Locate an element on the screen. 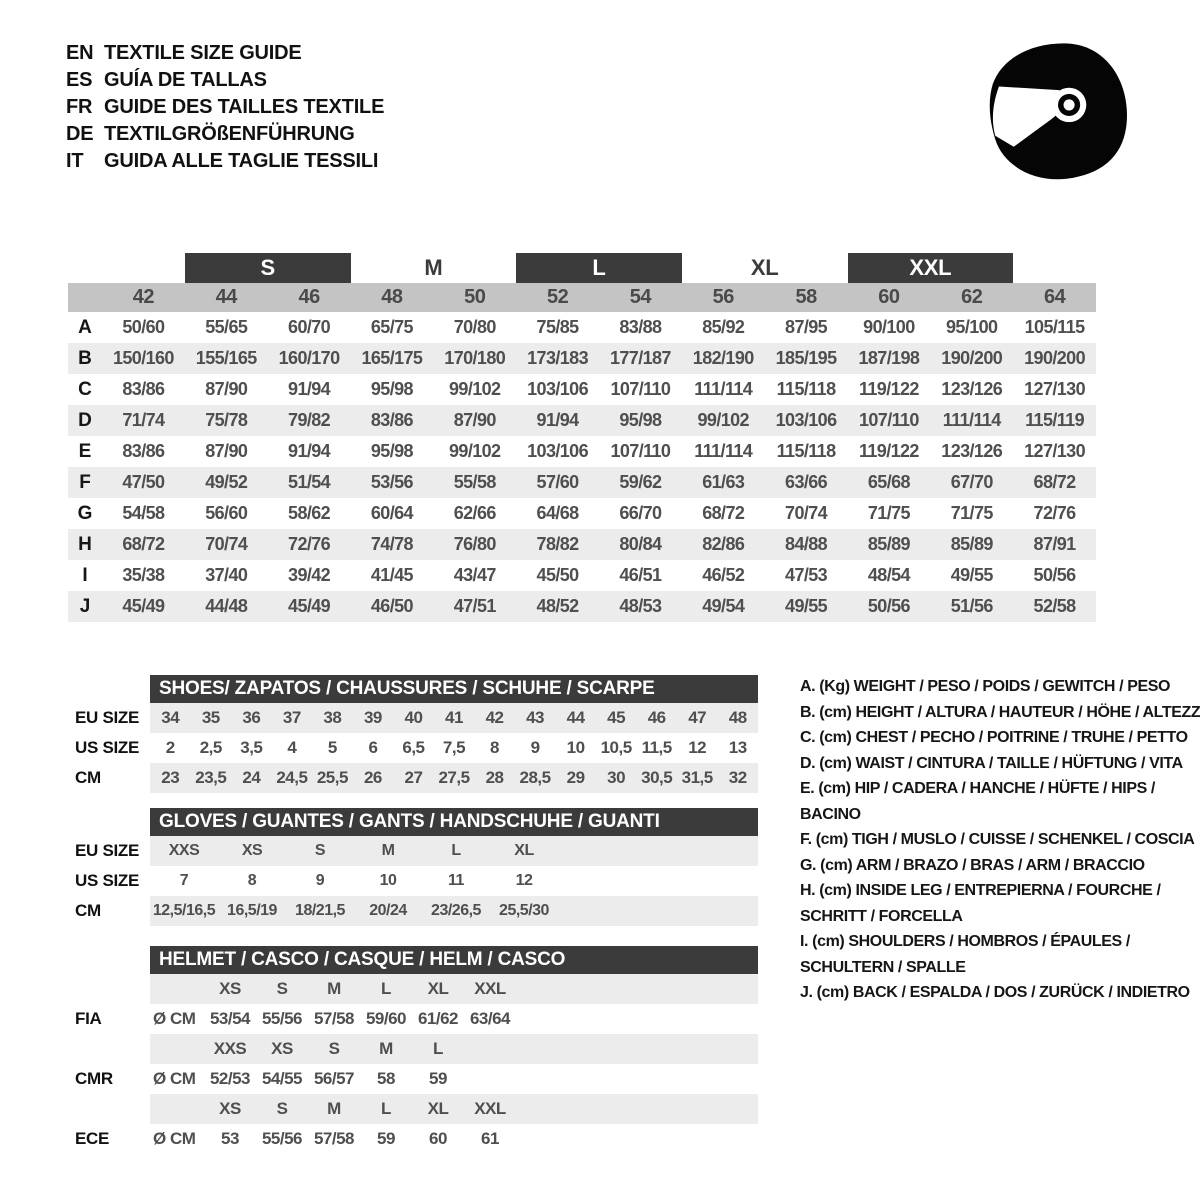 Image resolution: width=1200 pixels, height=1200 pixels. helmet-value-cell: 61/62 is located at coordinates (438, 1018).